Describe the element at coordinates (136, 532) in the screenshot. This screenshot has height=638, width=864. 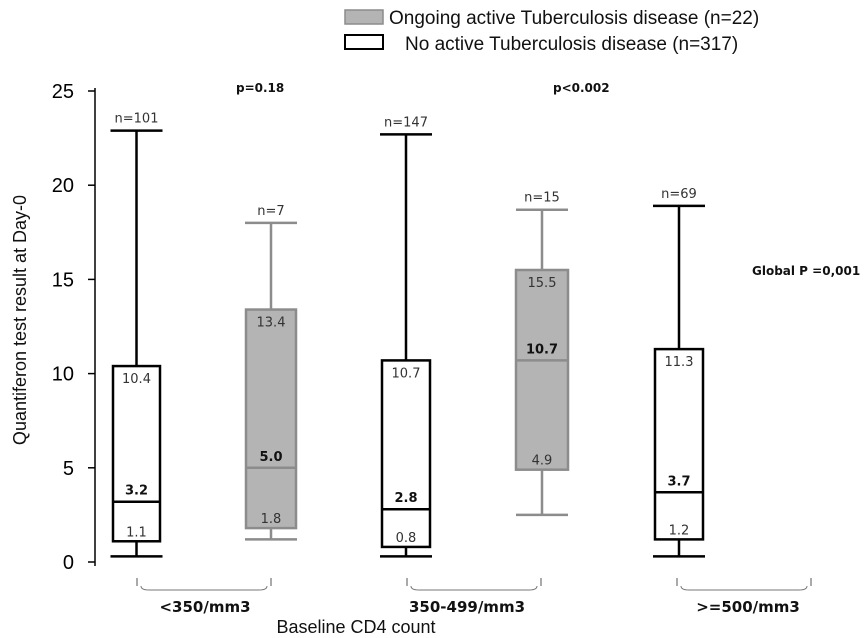
I see `q1-label: 1.1` at that location.